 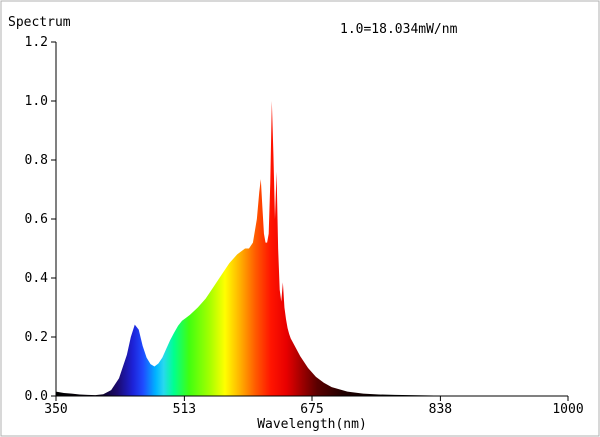 I want to click on y-tick-label: 0.8, so click(x=36, y=160).